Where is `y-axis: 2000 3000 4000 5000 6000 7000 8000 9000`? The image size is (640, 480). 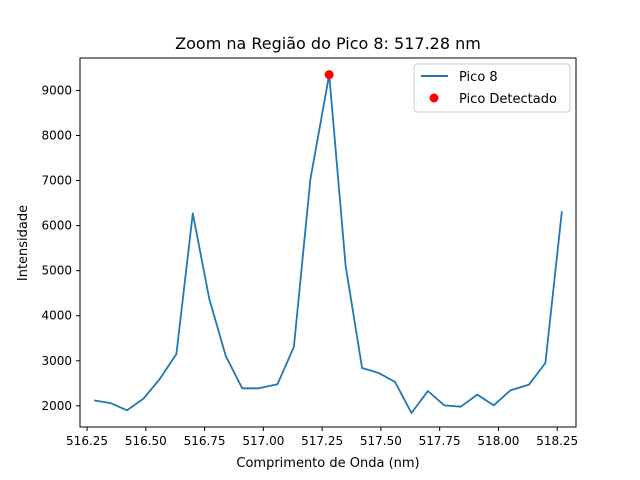 y-axis: 2000 3000 4000 5000 6000 7000 8000 9000 is located at coordinates (60, 248).